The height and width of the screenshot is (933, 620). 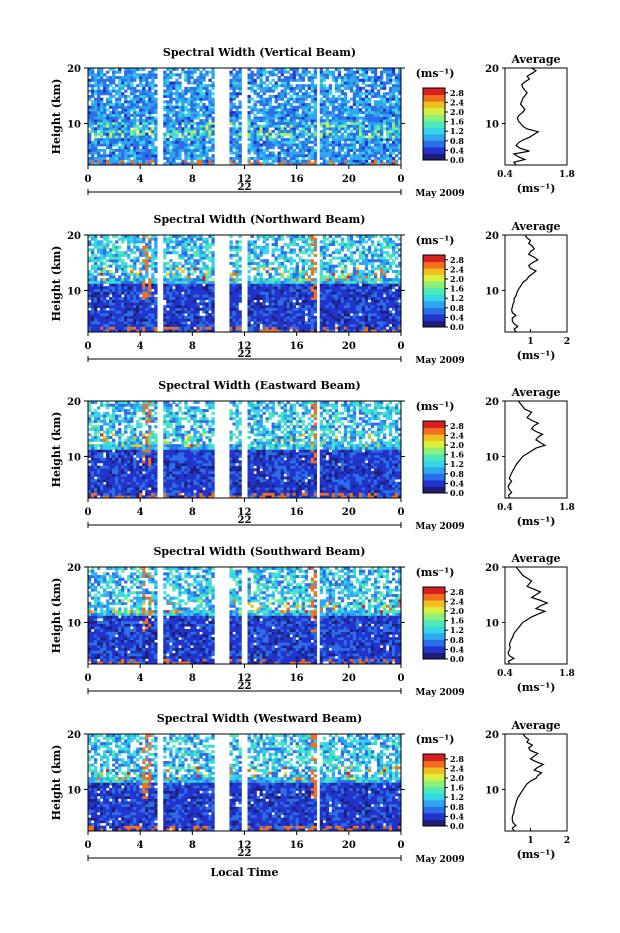 What do you see at coordinates (526, 116) in the screenshot?
I see `average-profile-line` at bounding box center [526, 116].